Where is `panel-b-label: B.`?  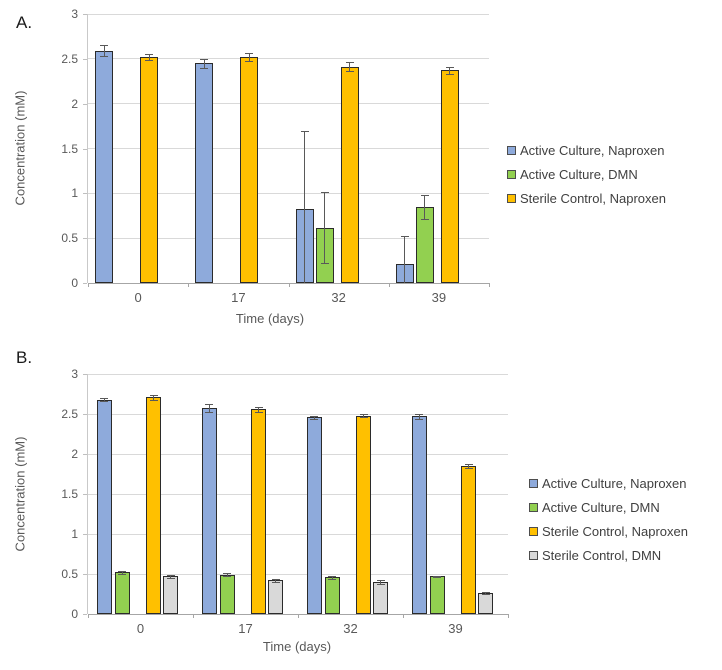
panel-b-label: B. is located at coordinates (24, 357).